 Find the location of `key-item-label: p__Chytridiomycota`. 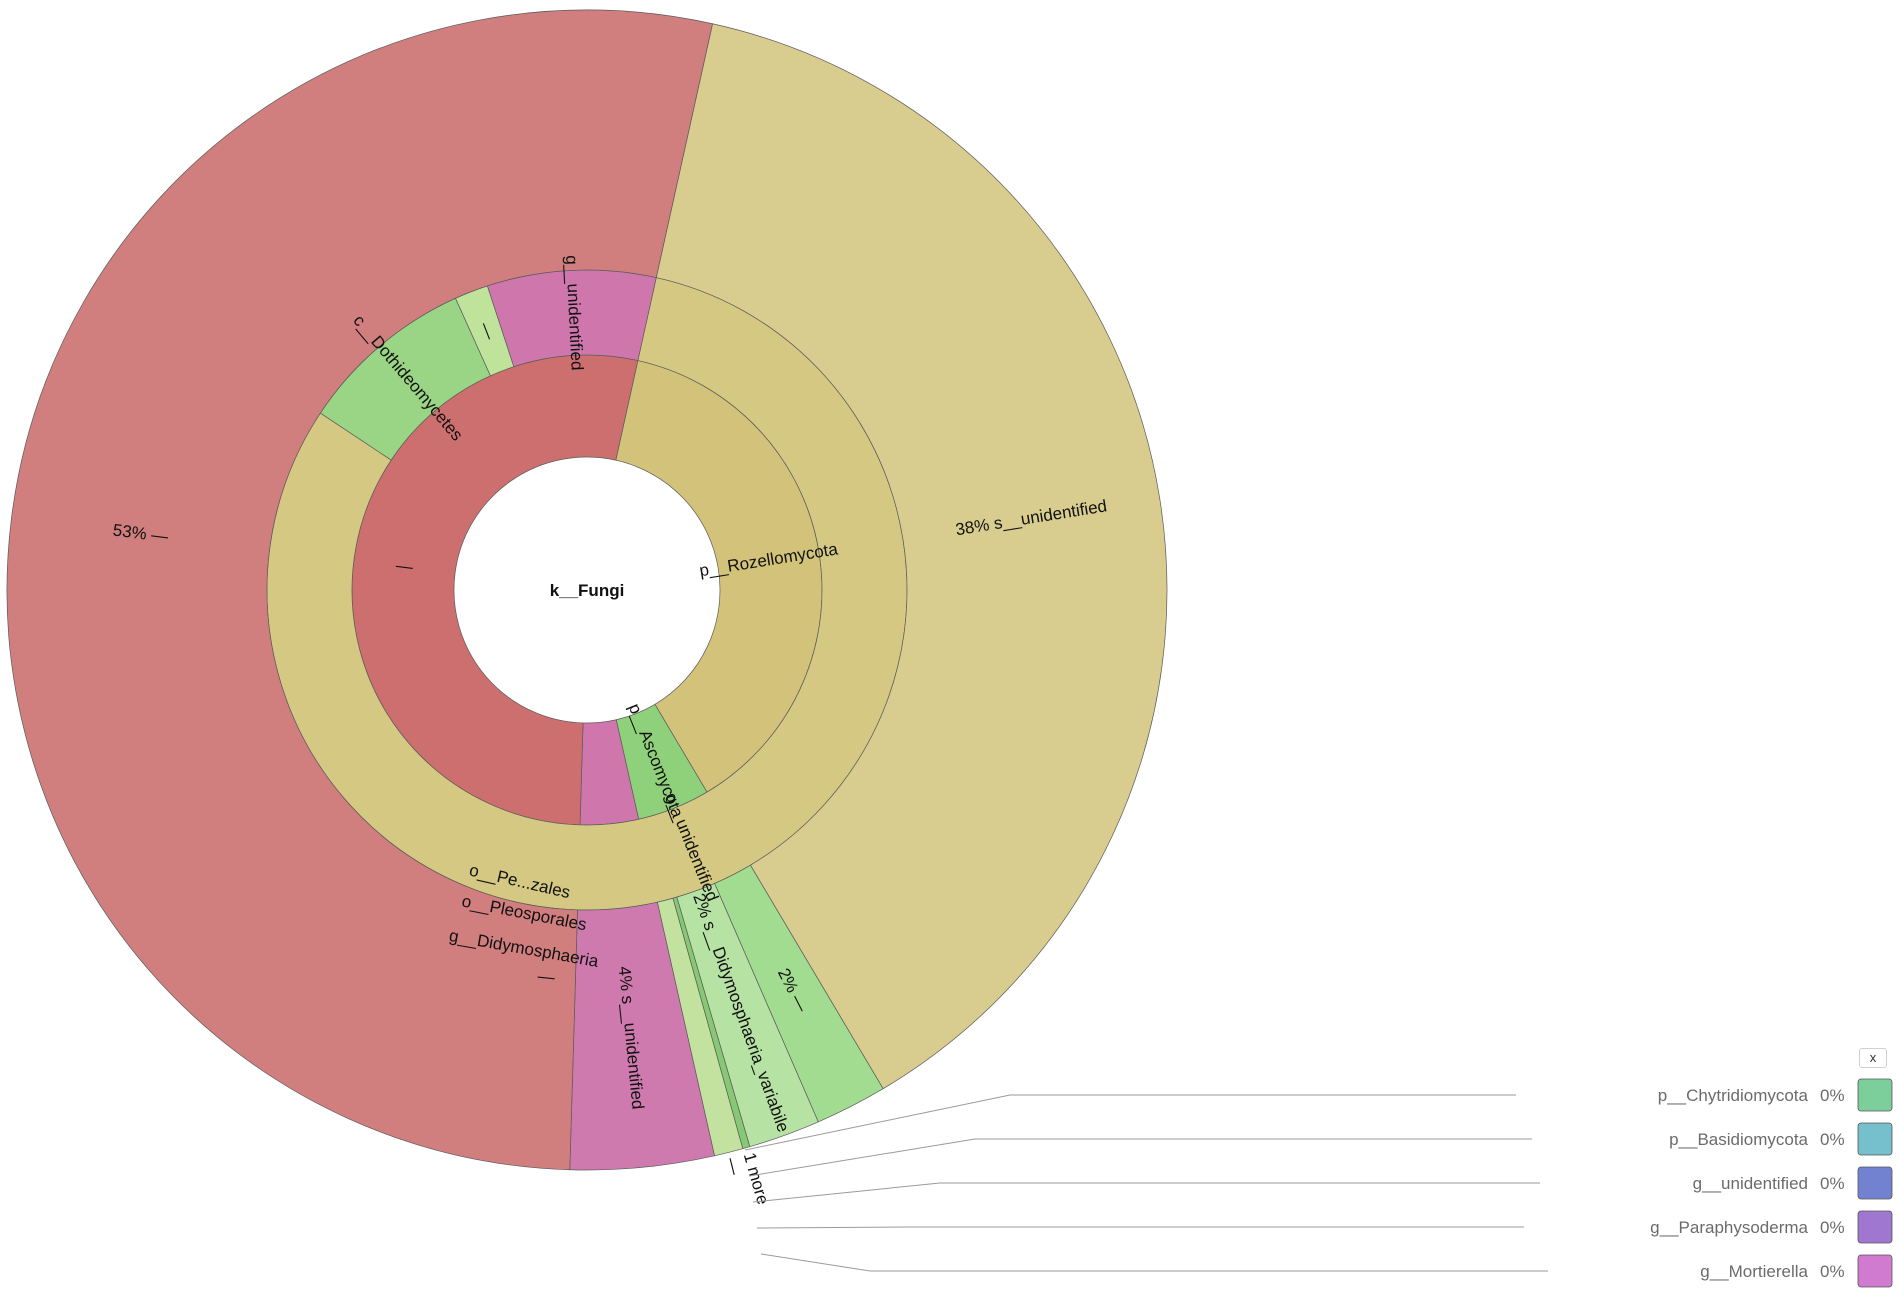

key-item-label: p__Chytridiomycota is located at coordinates (1733, 1095).